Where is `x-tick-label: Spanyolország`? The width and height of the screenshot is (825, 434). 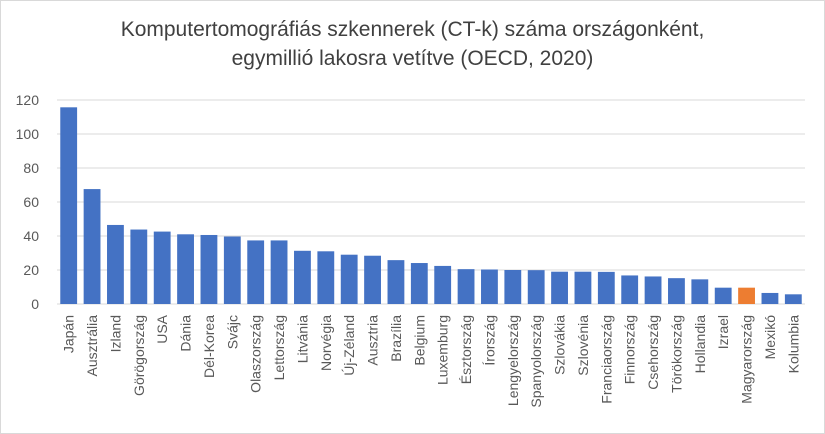 x-tick-label: Spanyolország is located at coordinates (536, 361).